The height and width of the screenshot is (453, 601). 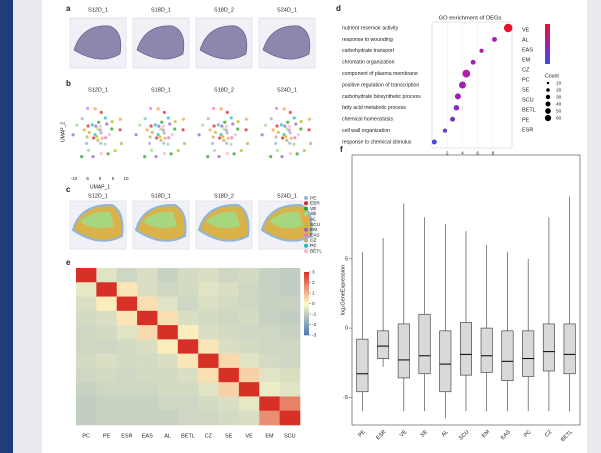 What do you see at coordinates (86, 436) in the screenshot?
I see `x-tick-label: PC` at bounding box center [86, 436].